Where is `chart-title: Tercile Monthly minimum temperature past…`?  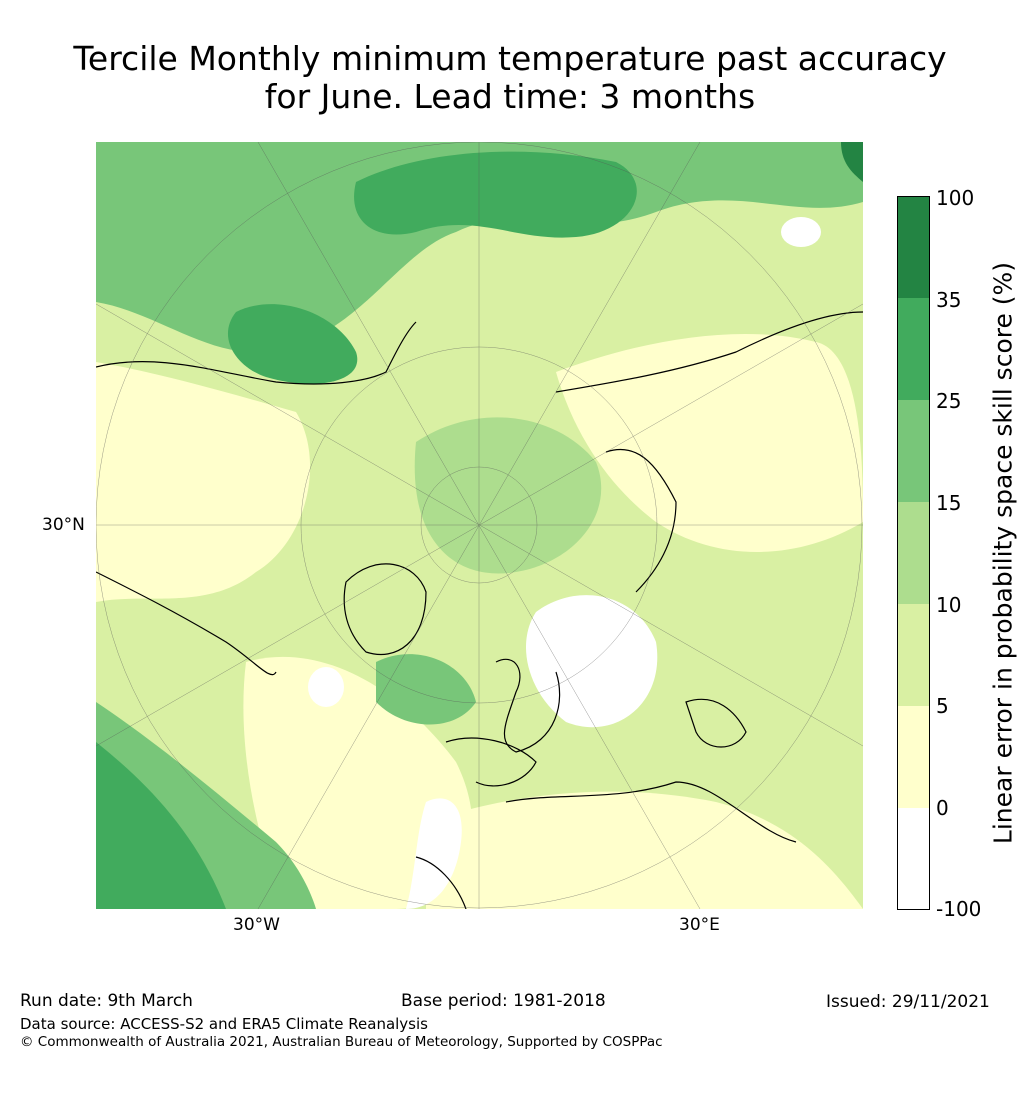 chart-title: Tercile Monthly minimum temperature past… is located at coordinates (510, 78).